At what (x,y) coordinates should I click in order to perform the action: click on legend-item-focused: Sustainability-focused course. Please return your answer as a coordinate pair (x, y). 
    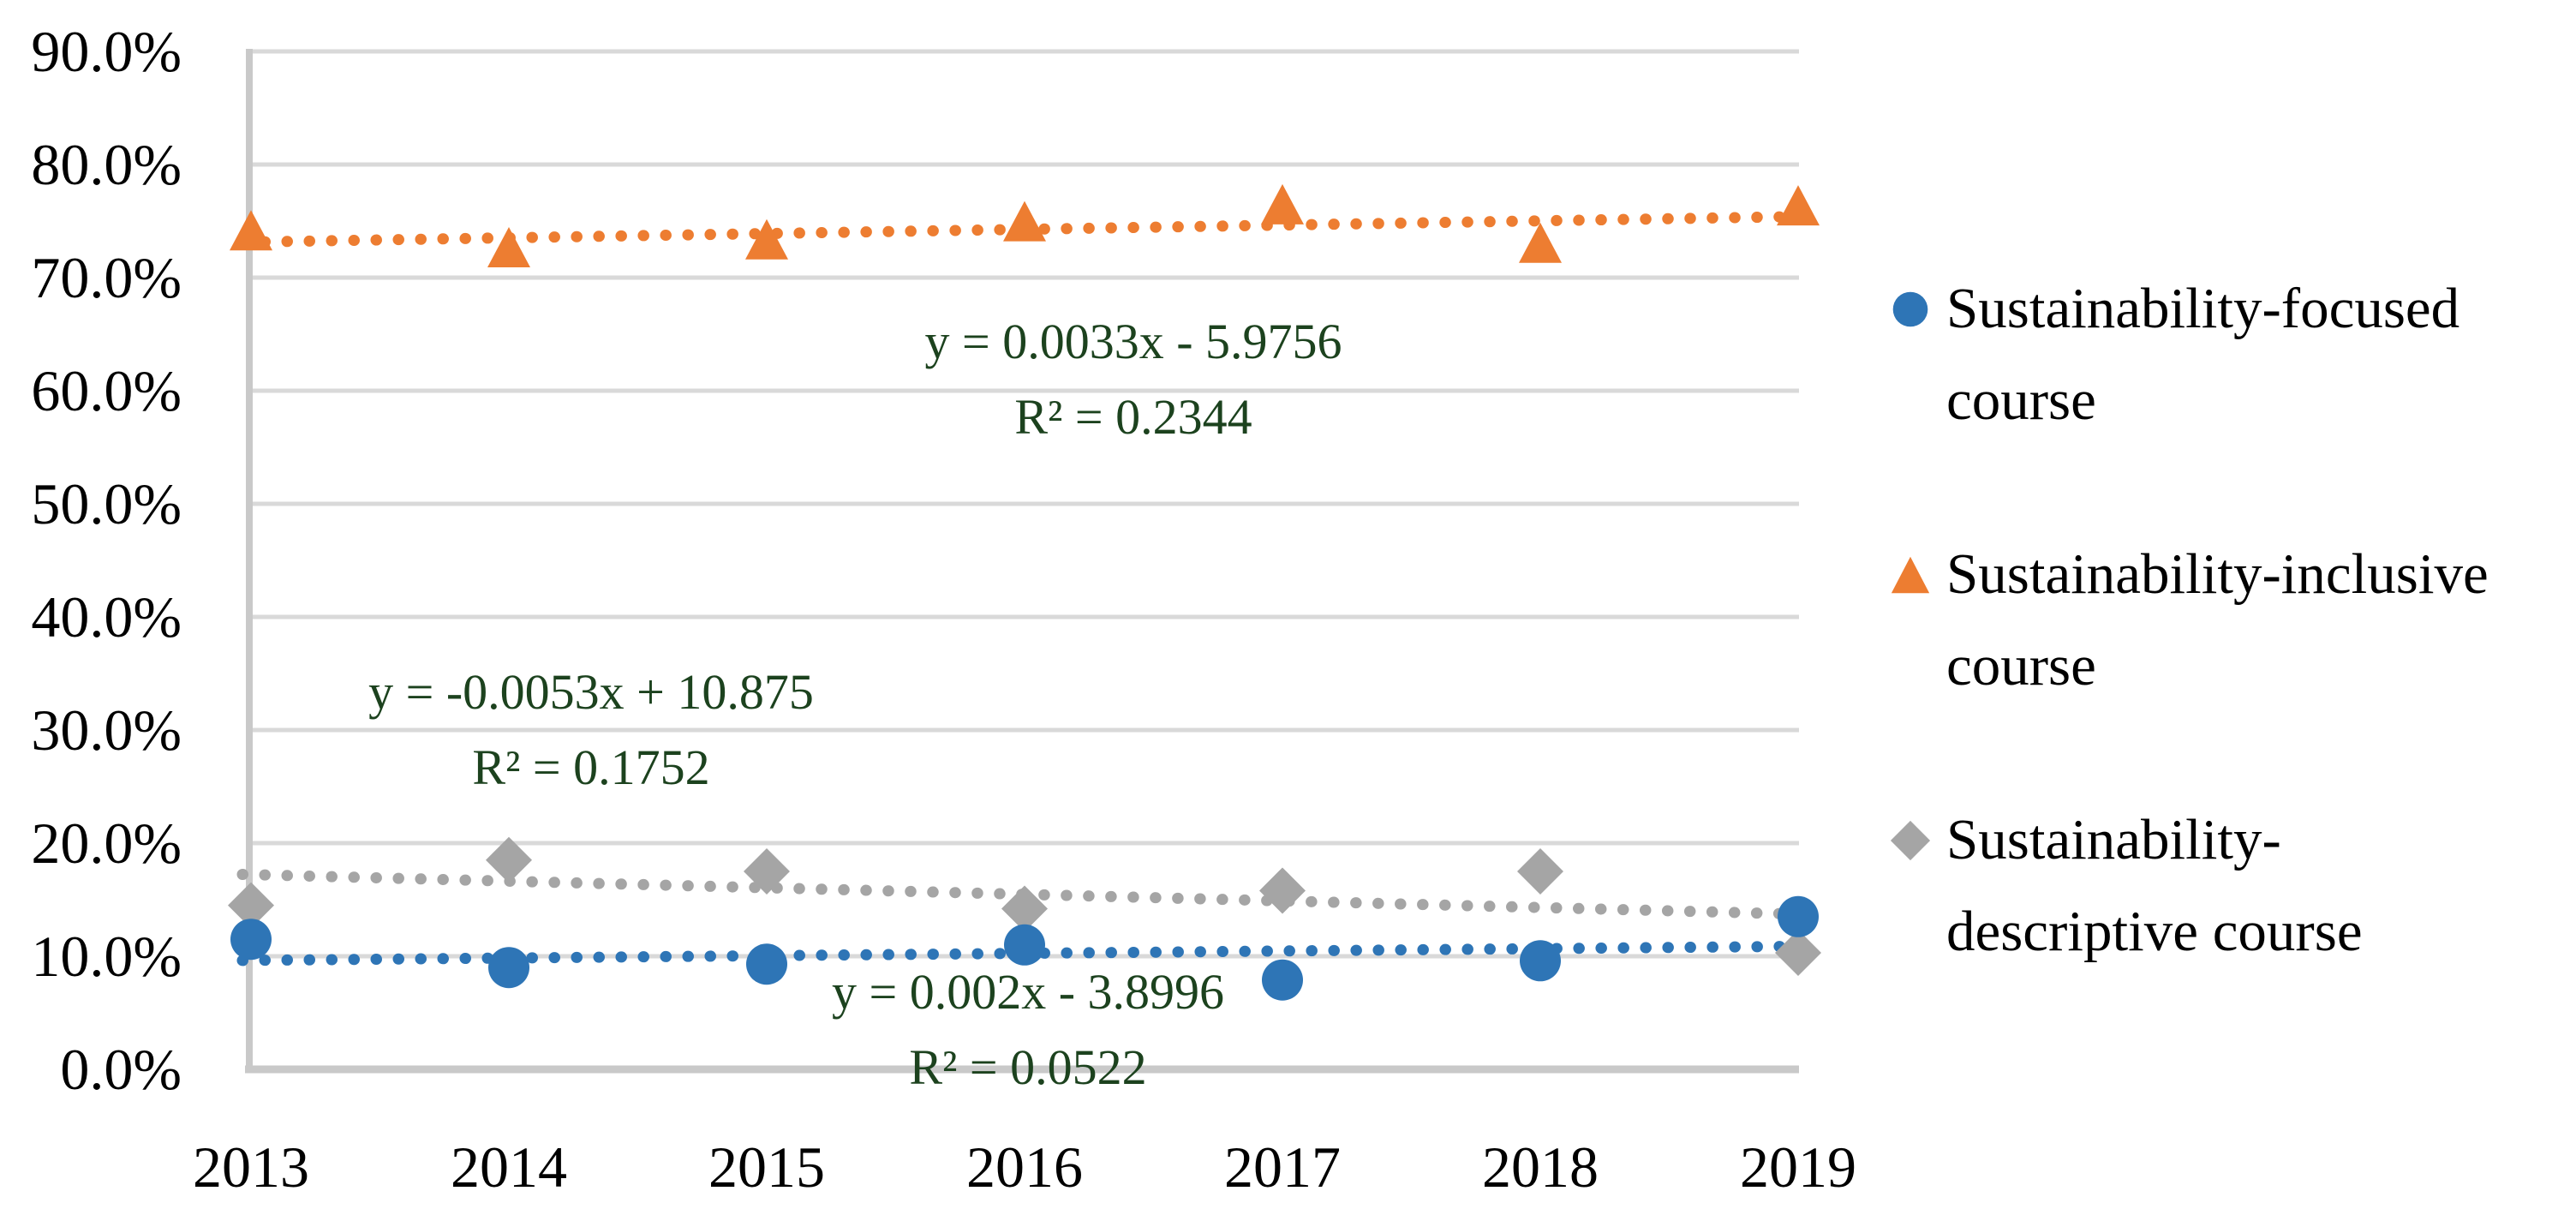
    Looking at the image, I should click on (2174, 354).